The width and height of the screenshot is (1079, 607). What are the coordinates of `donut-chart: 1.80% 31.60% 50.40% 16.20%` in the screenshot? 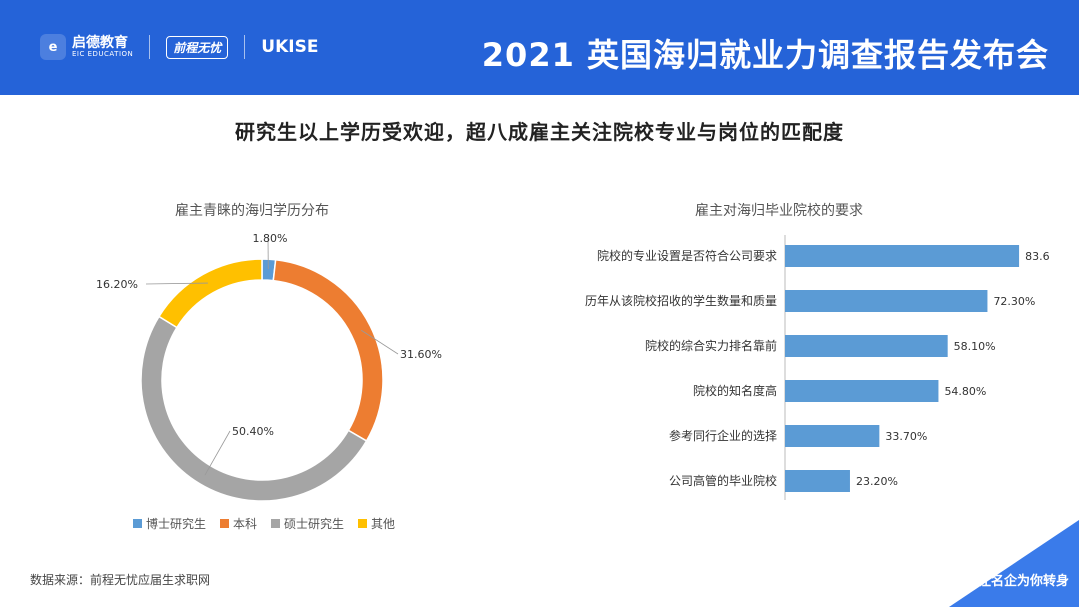 It's located at (269, 367).